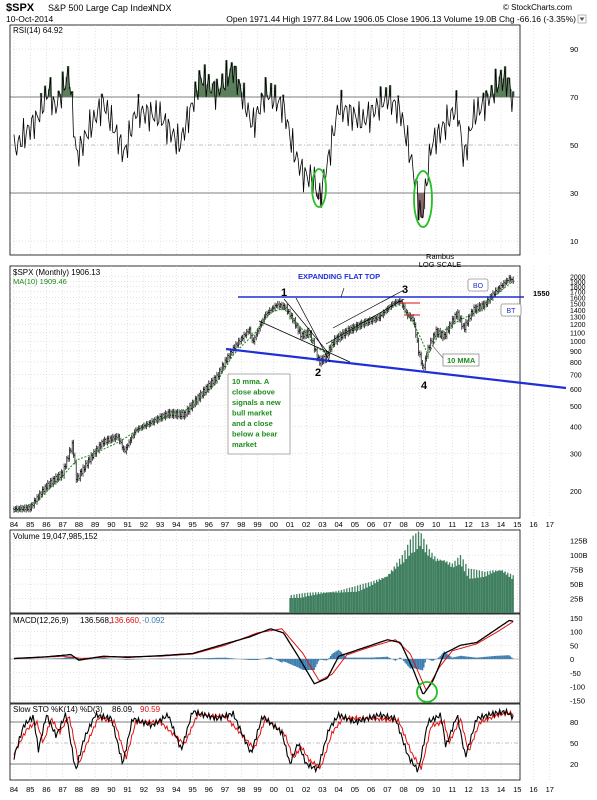  What do you see at coordinates (578, 287) in the screenshot?
I see `y-tick-label: 1800` at bounding box center [578, 287].